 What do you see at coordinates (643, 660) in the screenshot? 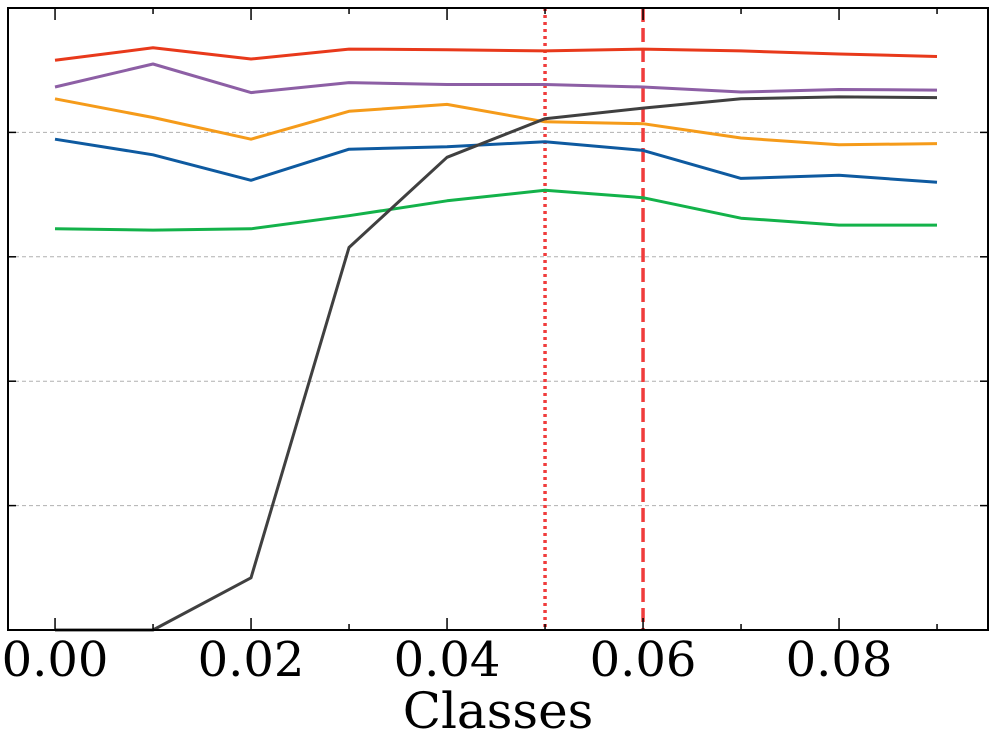
I see `x-tick-label: 0.06` at bounding box center [643, 660].